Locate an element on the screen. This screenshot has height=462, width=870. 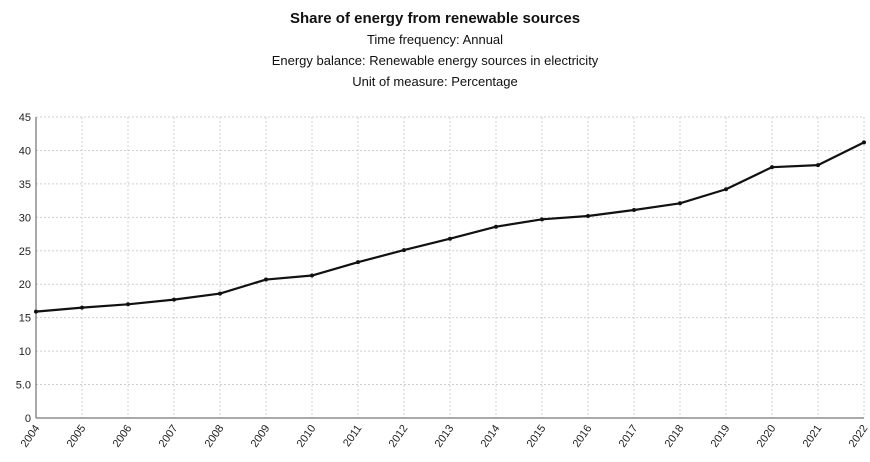
x-tick-label: 2019 is located at coordinates (721, 436).